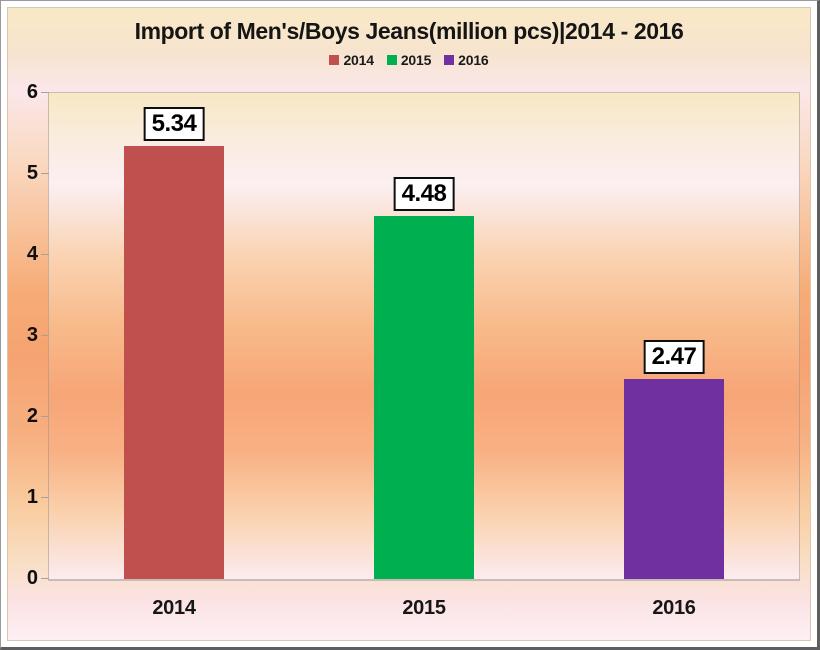 The height and width of the screenshot is (650, 820). Describe the element at coordinates (174, 124) in the screenshot. I see `value-label-2014: 5.34` at that location.